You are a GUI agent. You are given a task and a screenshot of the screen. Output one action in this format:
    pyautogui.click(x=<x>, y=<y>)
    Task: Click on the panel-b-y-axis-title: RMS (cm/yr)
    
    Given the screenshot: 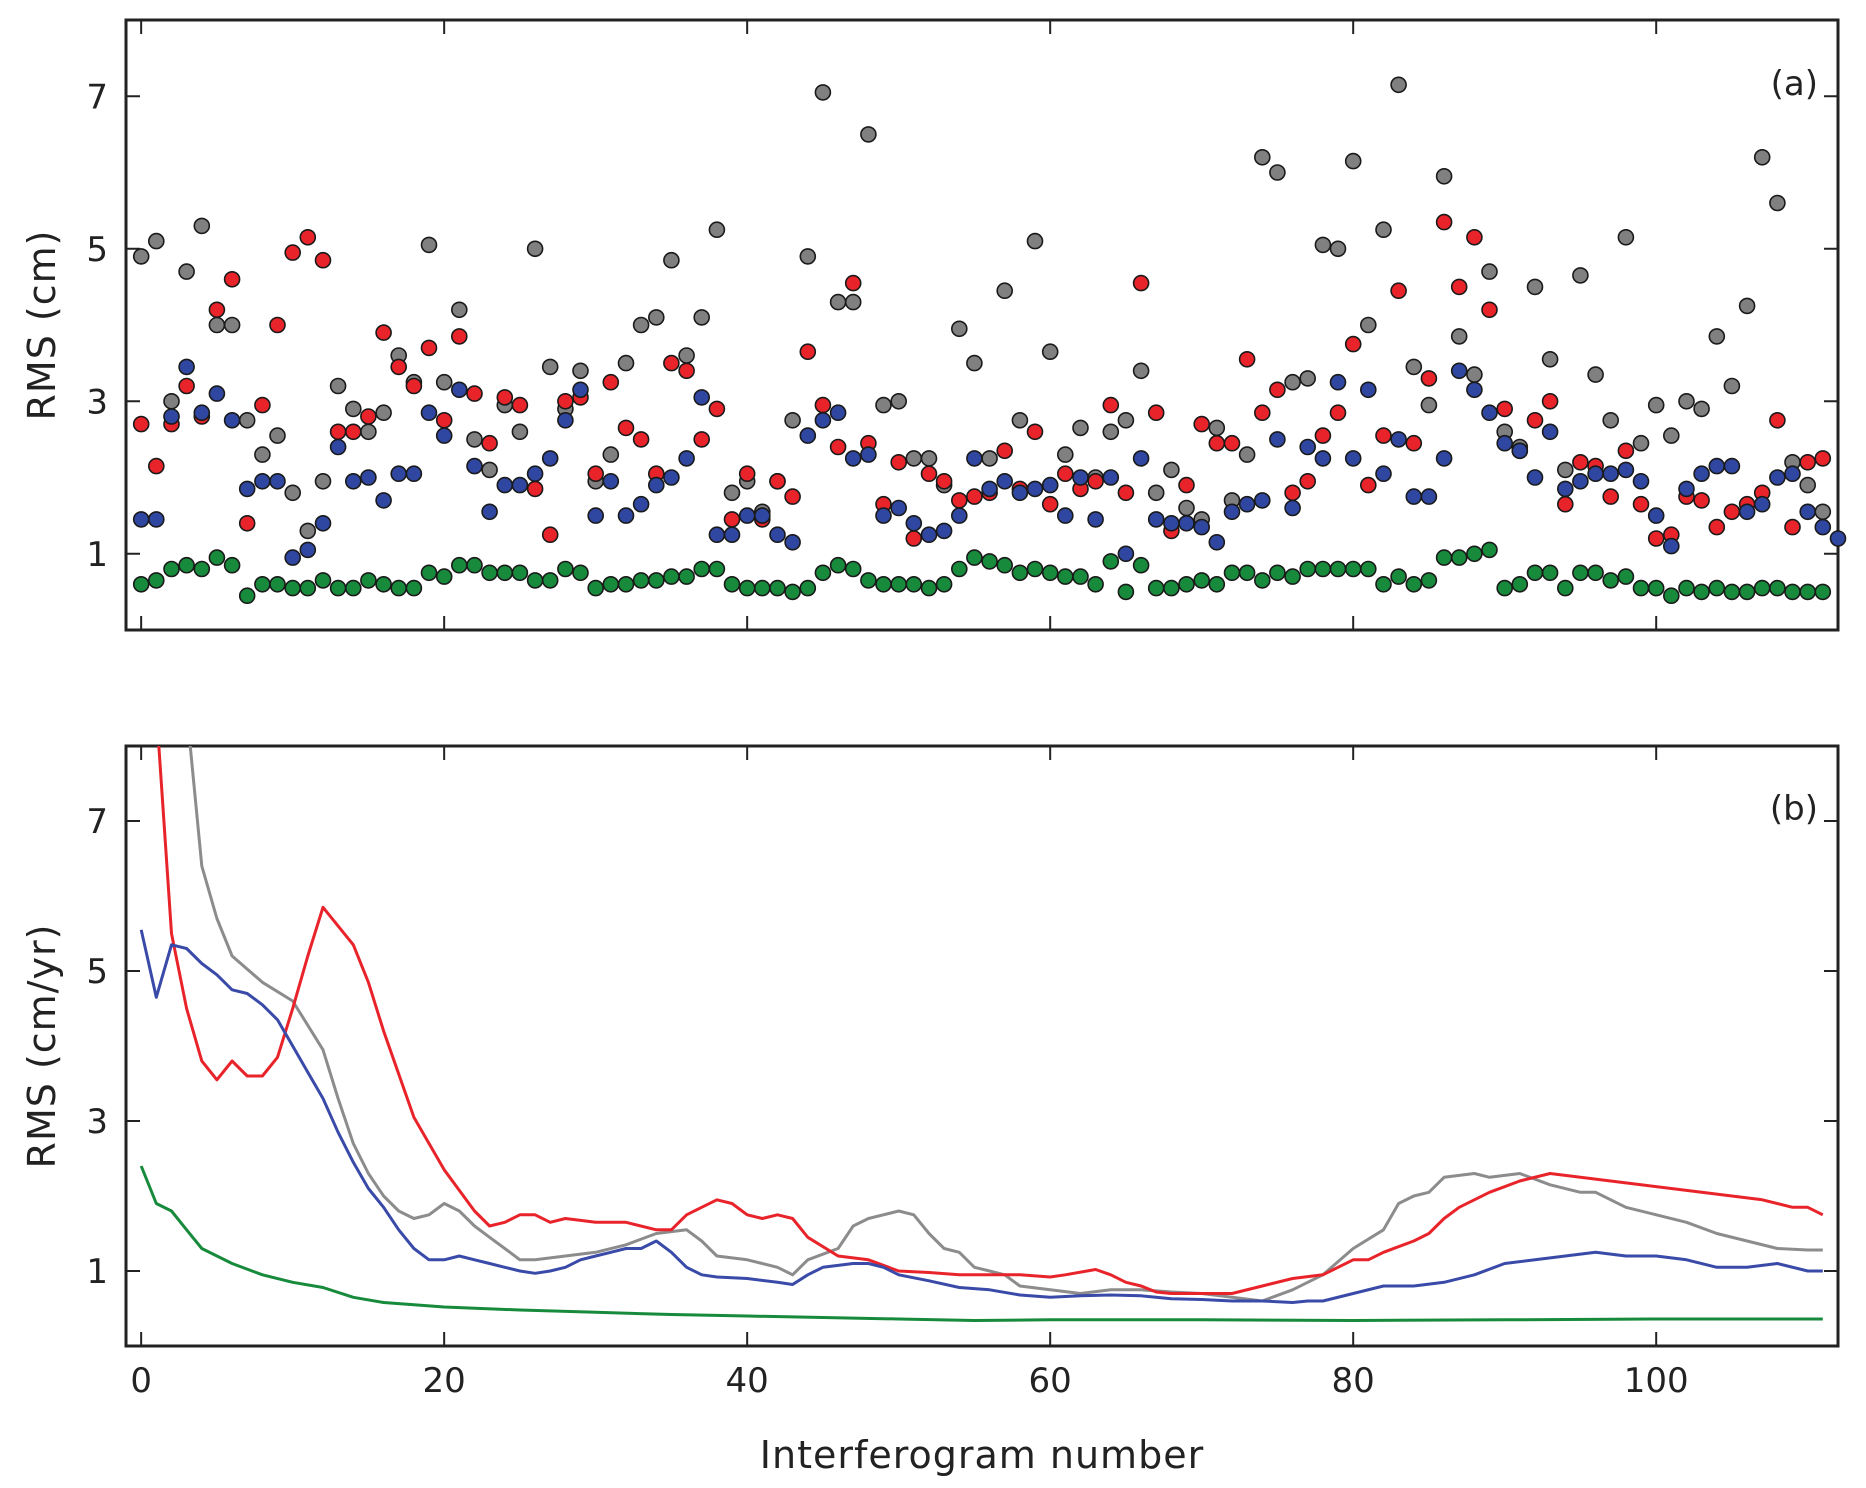 What is the action you would take?
    pyautogui.click(x=42, y=1046)
    